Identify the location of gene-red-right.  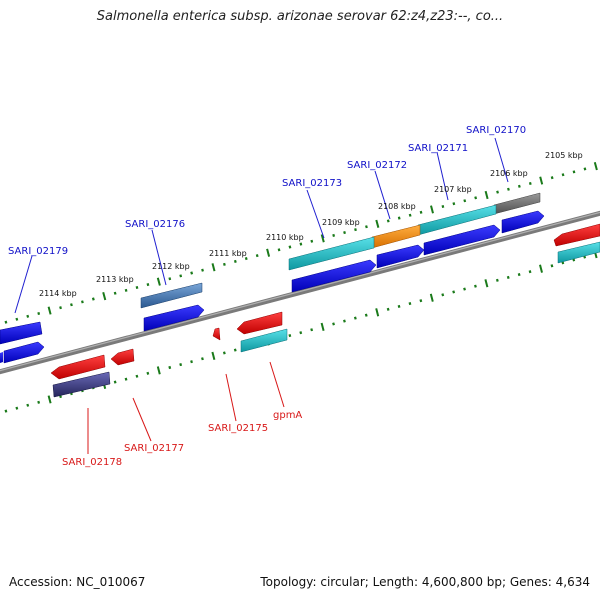
(576, 235).